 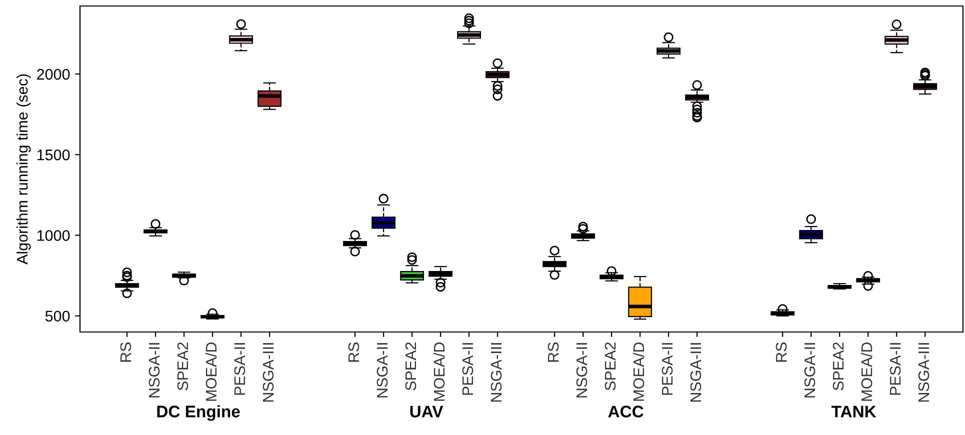 What do you see at coordinates (853, 412) in the screenshot?
I see `text: TANK` at bounding box center [853, 412].